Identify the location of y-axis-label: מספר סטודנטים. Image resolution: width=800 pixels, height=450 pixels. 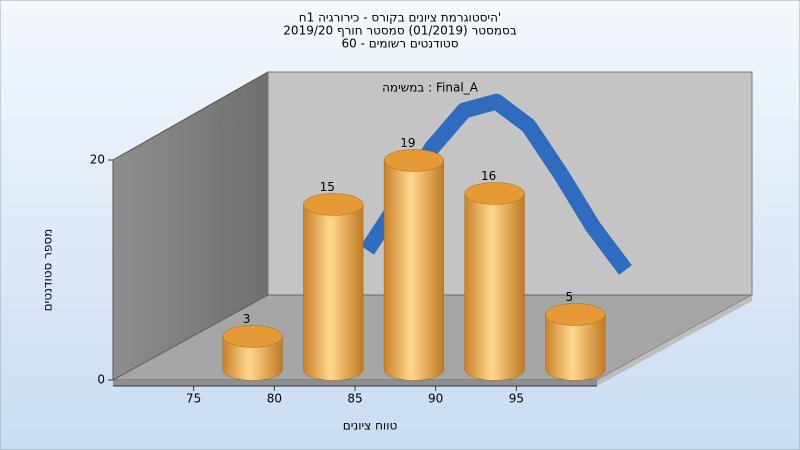
(48, 270).